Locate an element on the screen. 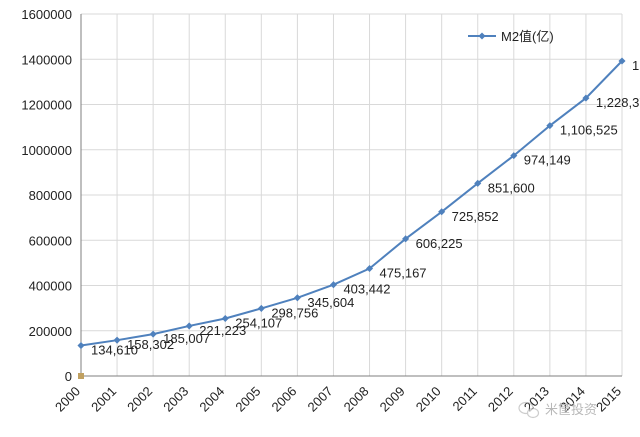 This screenshot has width=640, height=437. data-label: 345,604 is located at coordinates (330, 302).